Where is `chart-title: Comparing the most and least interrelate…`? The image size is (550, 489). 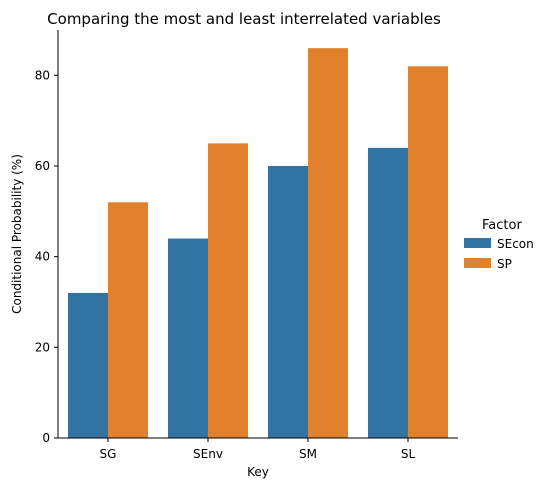 chart-title: Comparing the most and least interrelate… is located at coordinates (244, 19).